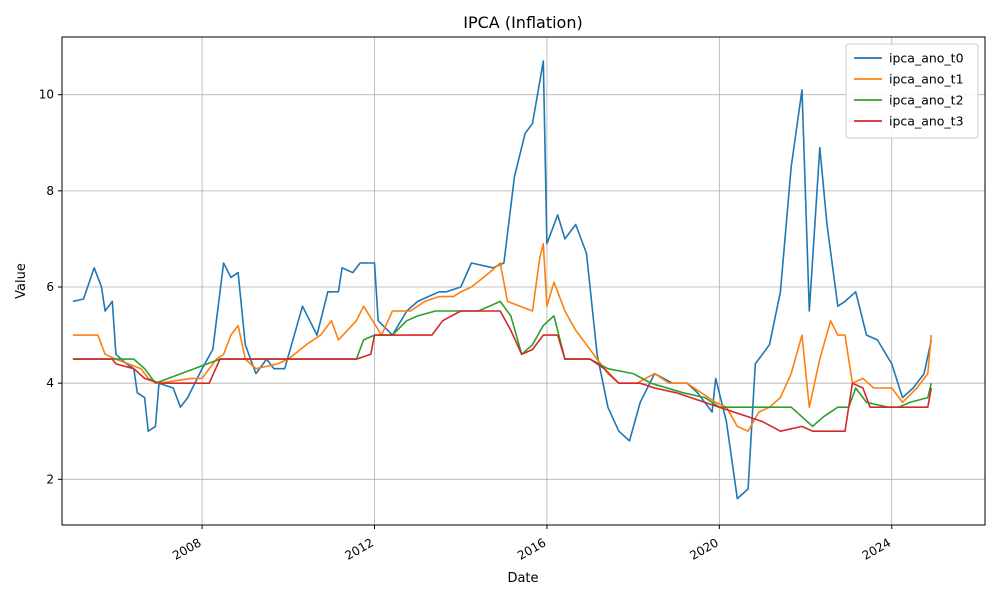  Describe the element at coordinates (46, 95) in the screenshot. I see `y-tick-label: 10` at that location.